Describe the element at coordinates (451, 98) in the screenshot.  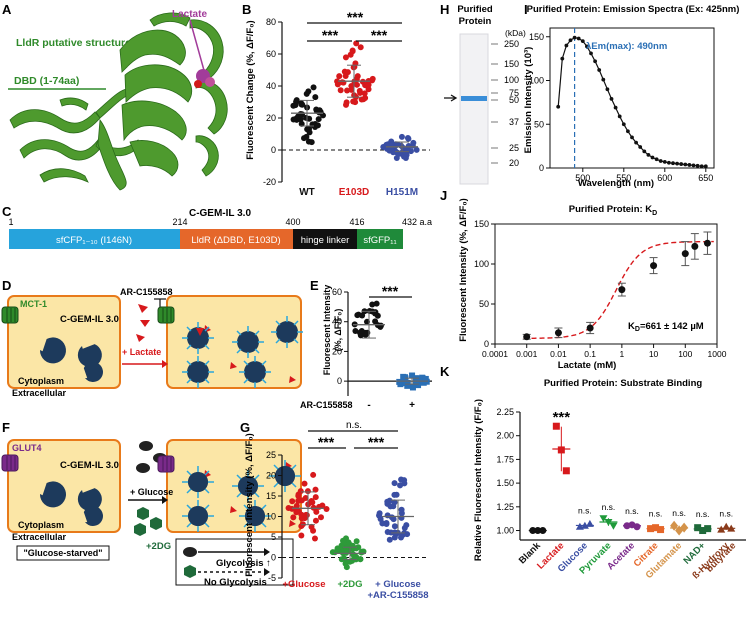
I see `gel-band-arrow` at that location.